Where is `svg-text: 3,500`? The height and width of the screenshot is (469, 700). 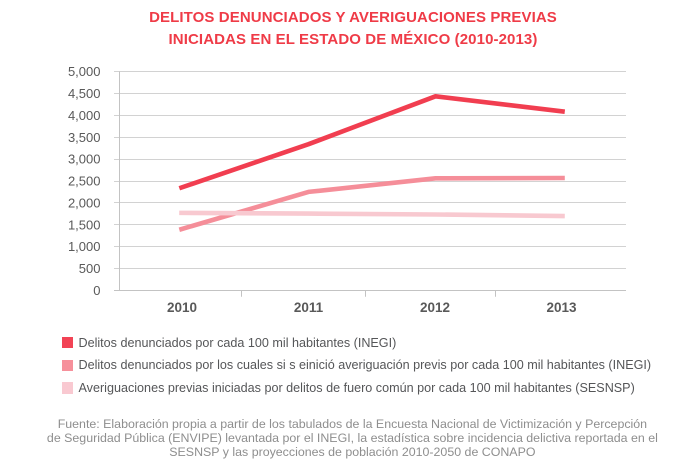
svg-text: 3,500 is located at coordinates (84, 137).